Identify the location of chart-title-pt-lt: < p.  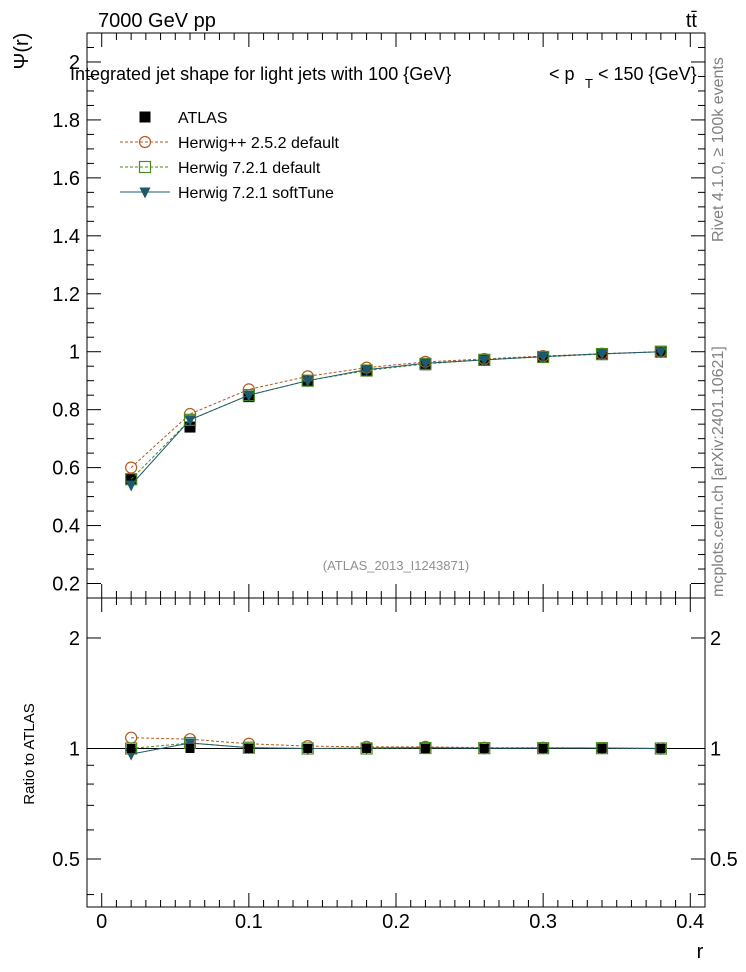
(562, 74).